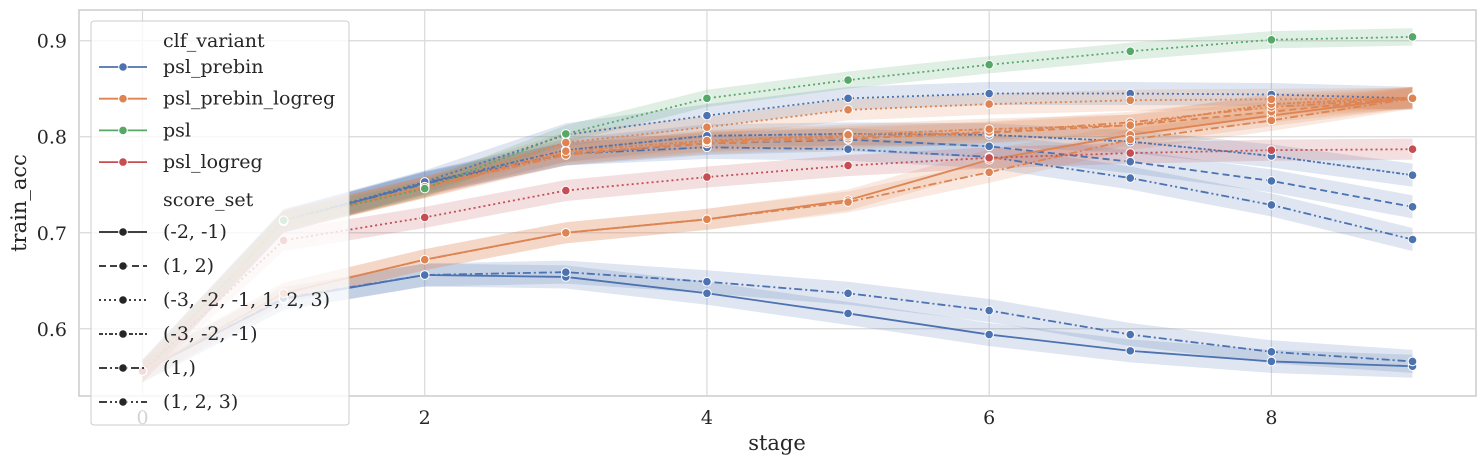 Image resolution: width=1484 pixels, height=470 pixels. I want to click on x-tick-label: 8, so click(1271, 418).